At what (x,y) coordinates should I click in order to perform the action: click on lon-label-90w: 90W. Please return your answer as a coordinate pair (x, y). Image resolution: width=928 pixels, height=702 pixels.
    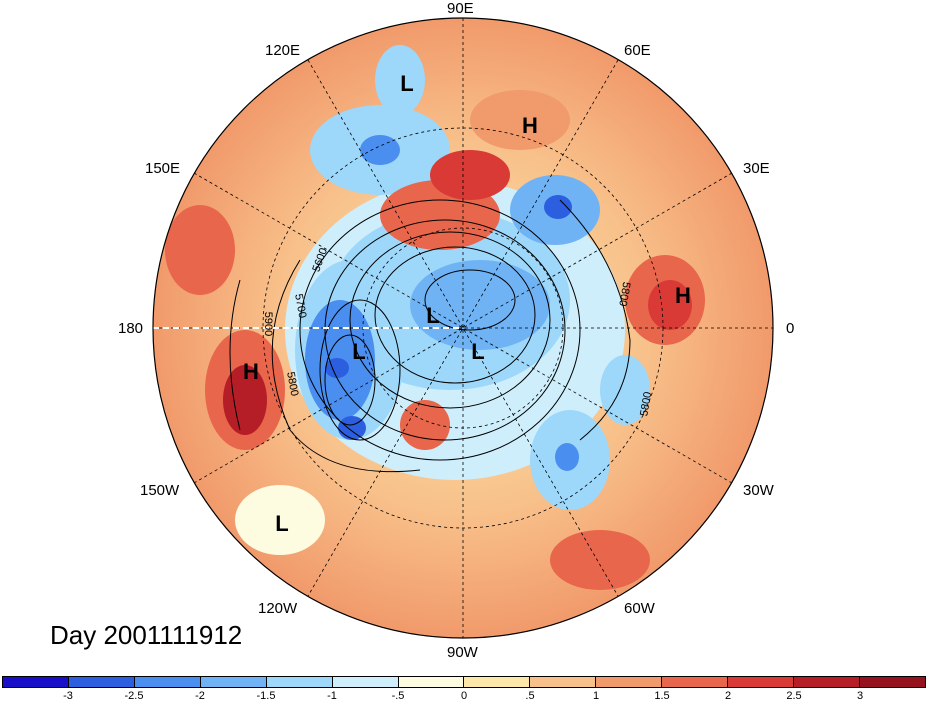
    Looking at the image, I should click on (462, 652).